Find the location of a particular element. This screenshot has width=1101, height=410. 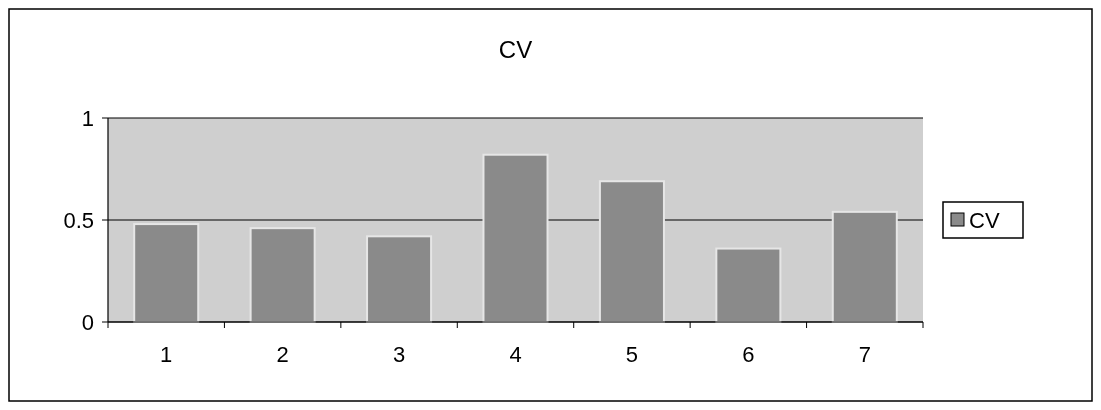

chart-title: CV is located at coordinates (515, 49).